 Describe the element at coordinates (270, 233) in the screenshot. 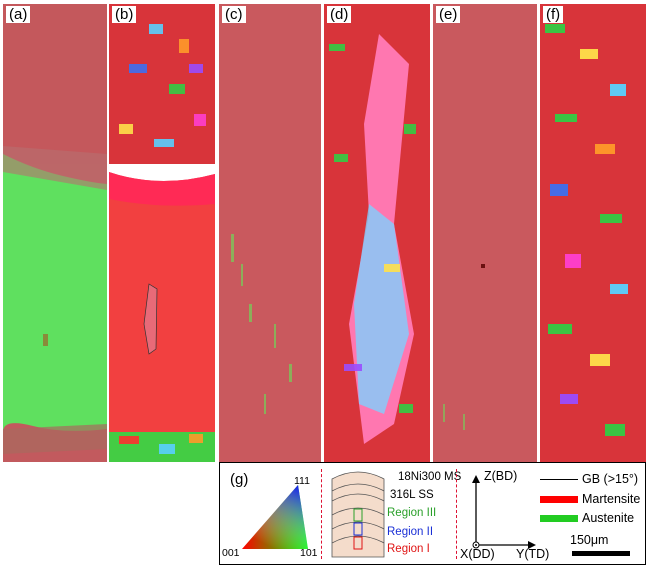

I see `panel-c-phase-map: (c)` at that location.